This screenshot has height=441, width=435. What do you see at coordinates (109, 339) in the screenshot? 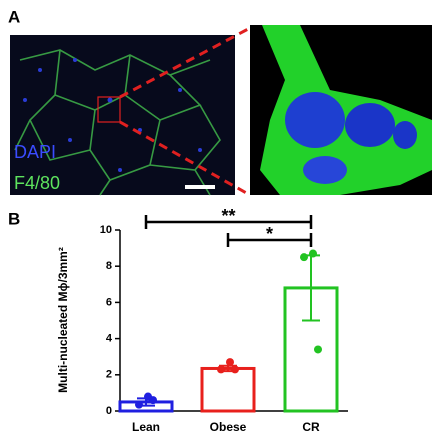
I see `y-tick-label: 4` at bounding box center [109, 339].